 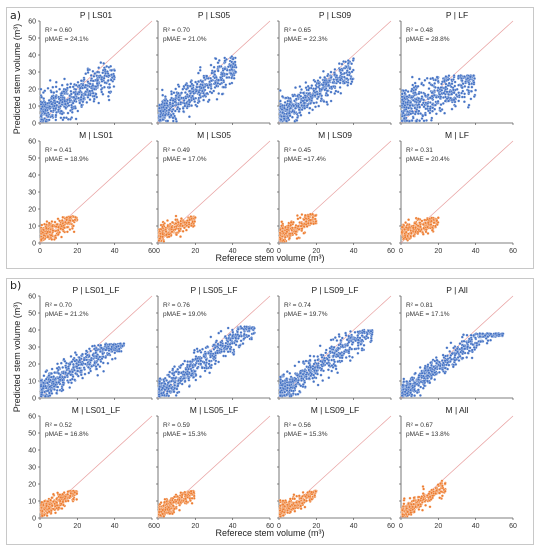 What do you see at coordinates (176, 150) in the screenshot?
I see `r2-label: R² = 0.49` at bounding box center [176, 150].